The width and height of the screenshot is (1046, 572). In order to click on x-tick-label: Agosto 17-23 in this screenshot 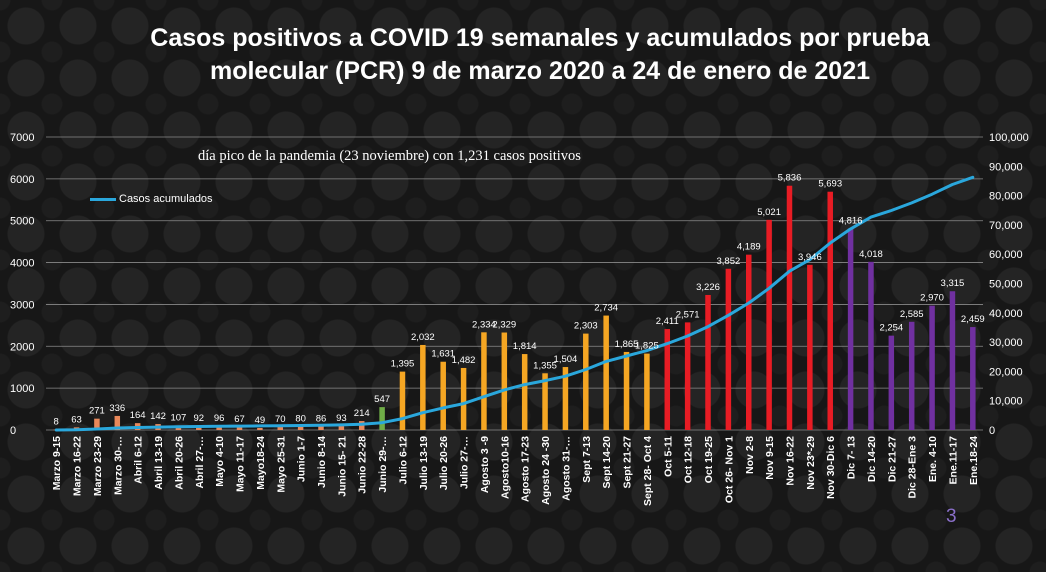, I will do `click(526, 469)`.